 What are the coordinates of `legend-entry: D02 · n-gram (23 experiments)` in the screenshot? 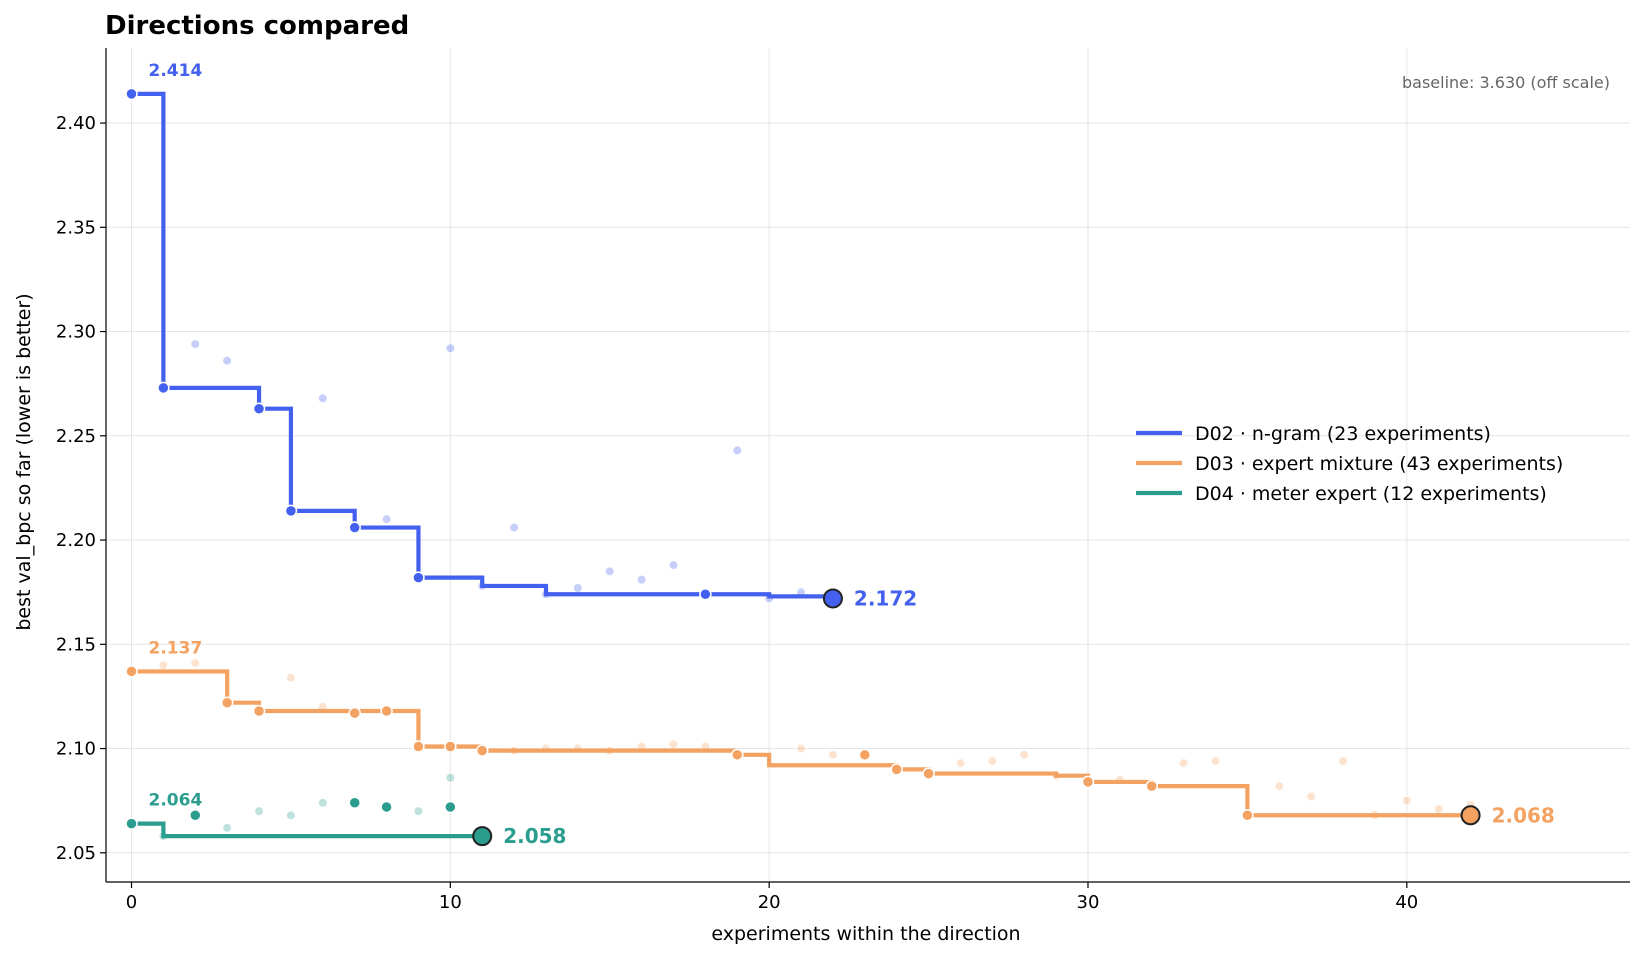 It's located at (1343, 434).